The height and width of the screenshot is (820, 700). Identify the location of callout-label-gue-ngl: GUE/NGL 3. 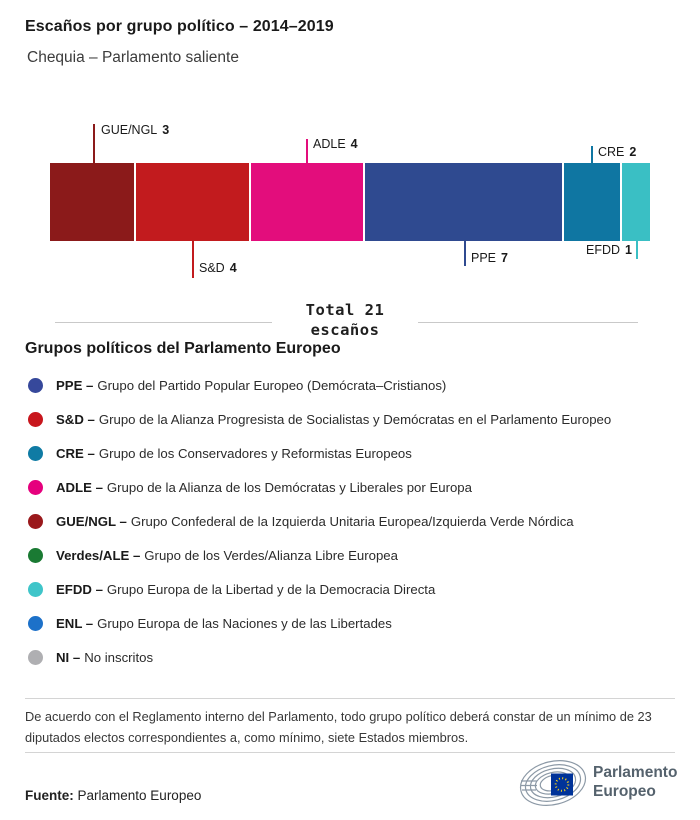
(135, 130).